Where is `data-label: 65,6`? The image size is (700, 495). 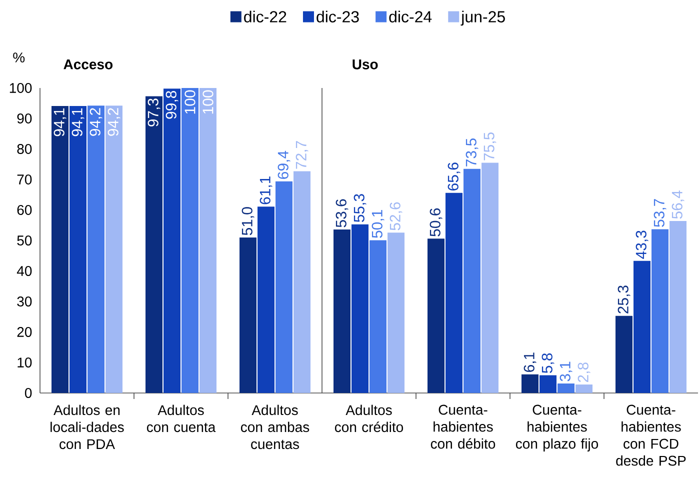
data-label: 65,6 is located at coordinates (454, 176).